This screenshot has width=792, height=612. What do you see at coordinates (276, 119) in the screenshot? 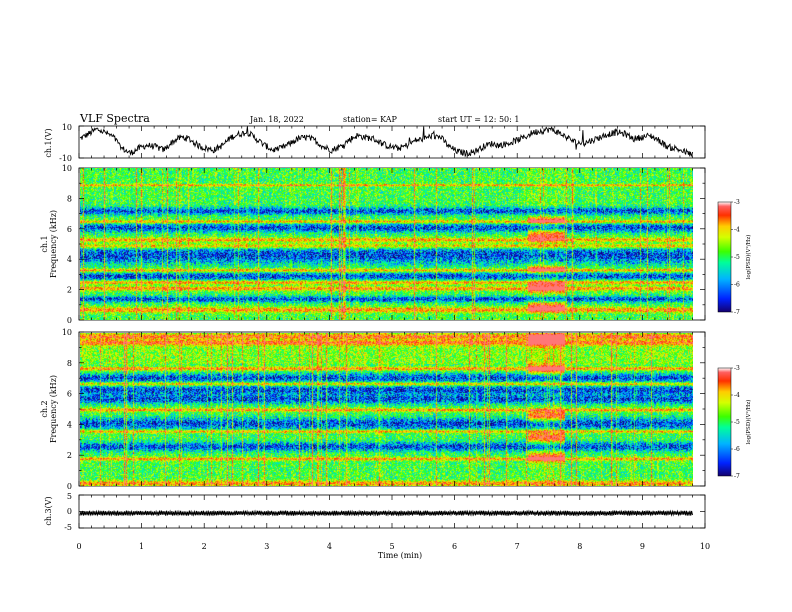
I see `figure-date: Jan. 18, 2022` at bounding box center [276, 119].